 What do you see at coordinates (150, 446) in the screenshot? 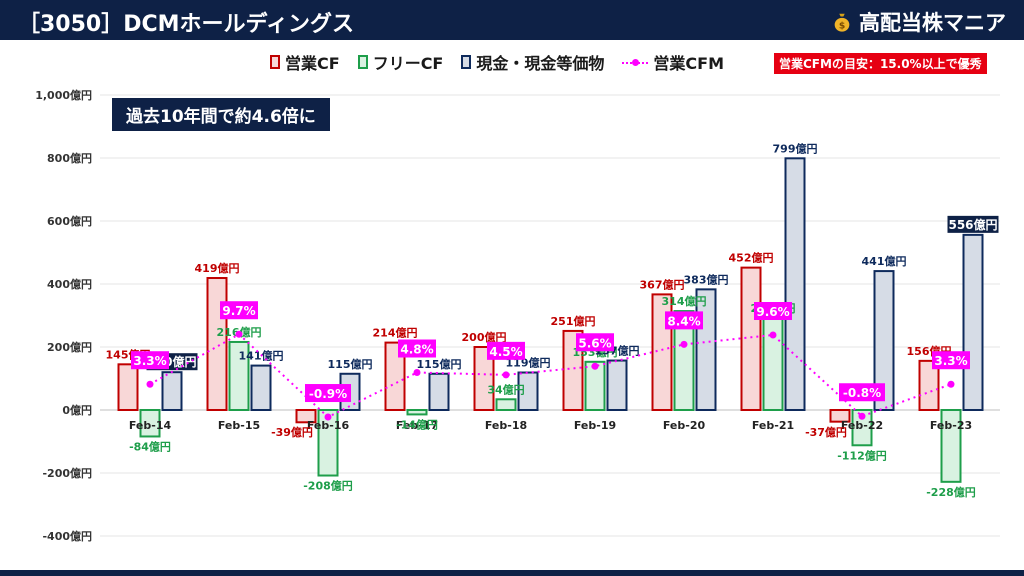
I see `bar-data-label: -84億円` at bounding box center [150, 446].